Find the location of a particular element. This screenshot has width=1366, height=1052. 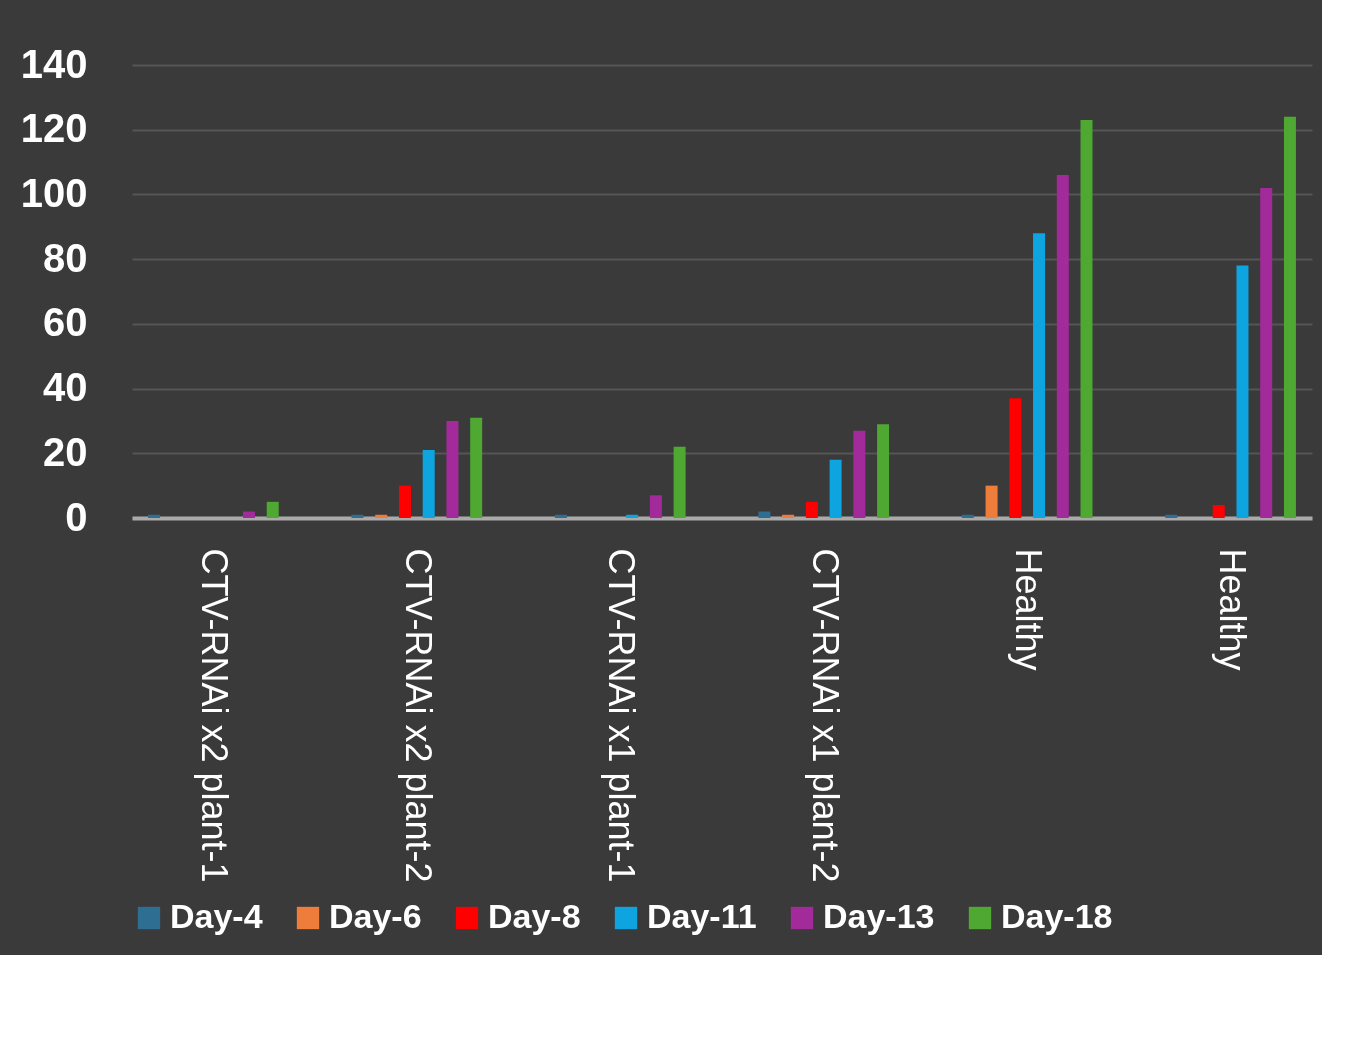

y-tick-label: 80 is located at coordinates (65, 257).